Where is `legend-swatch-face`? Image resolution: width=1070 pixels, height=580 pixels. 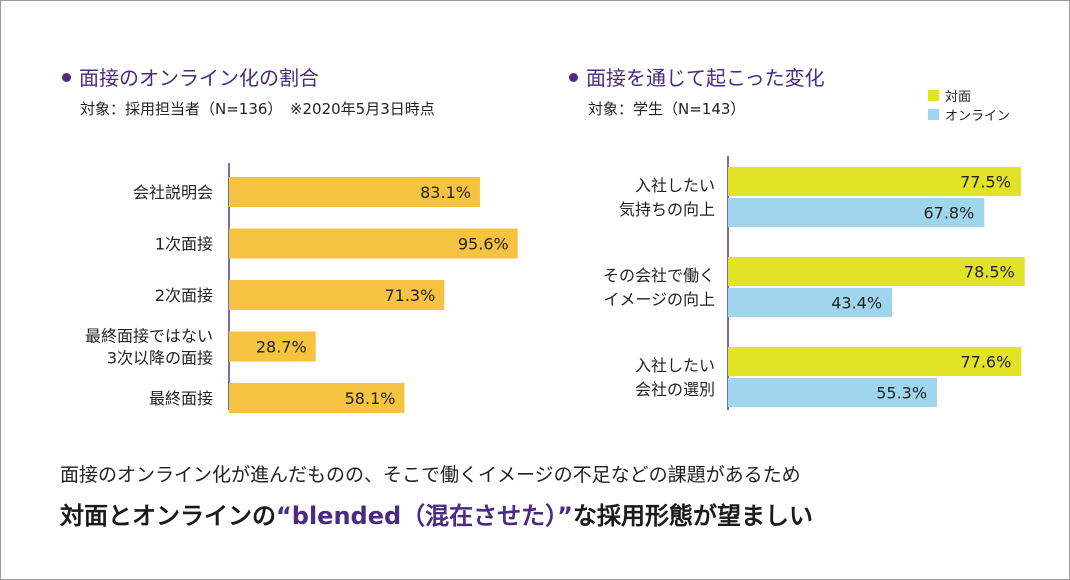 legend-swatch-face is located at coordinates (933, 95).